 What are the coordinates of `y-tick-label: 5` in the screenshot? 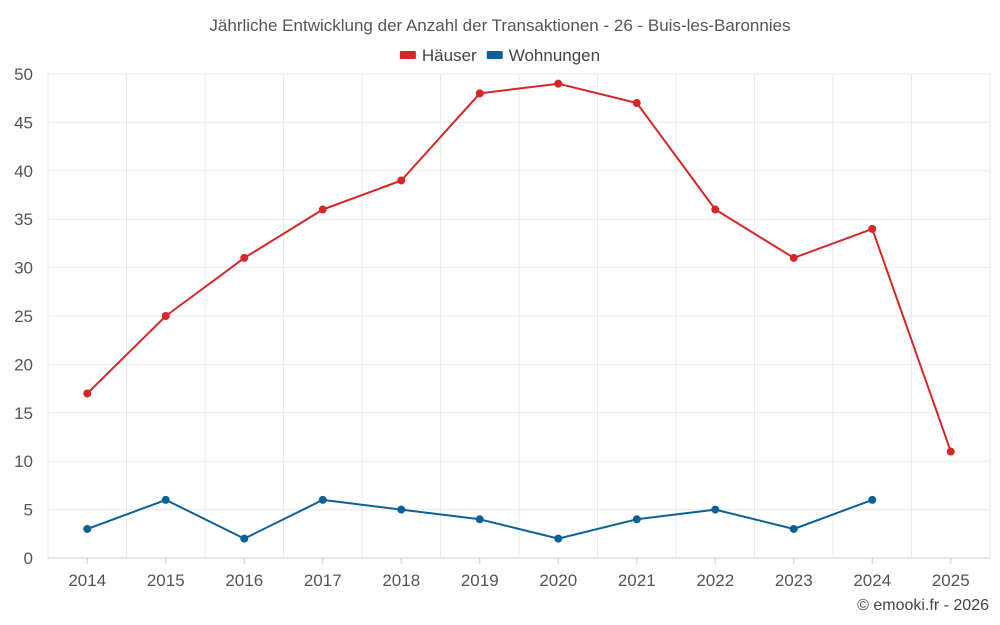 It's located at (28, 510).